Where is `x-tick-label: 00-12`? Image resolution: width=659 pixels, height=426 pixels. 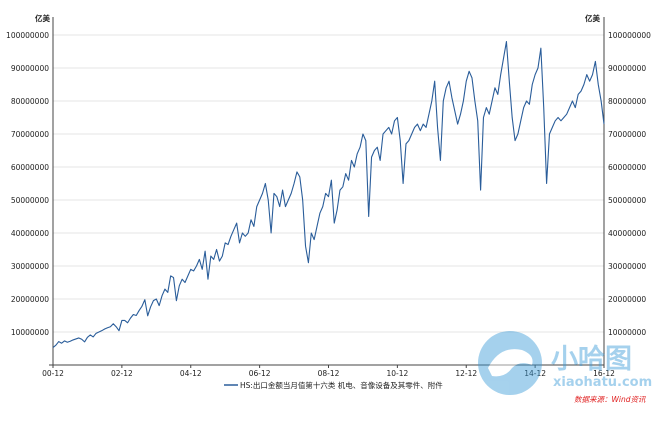 x-tick-label: 00-12 is located at coordinates (53, 373).